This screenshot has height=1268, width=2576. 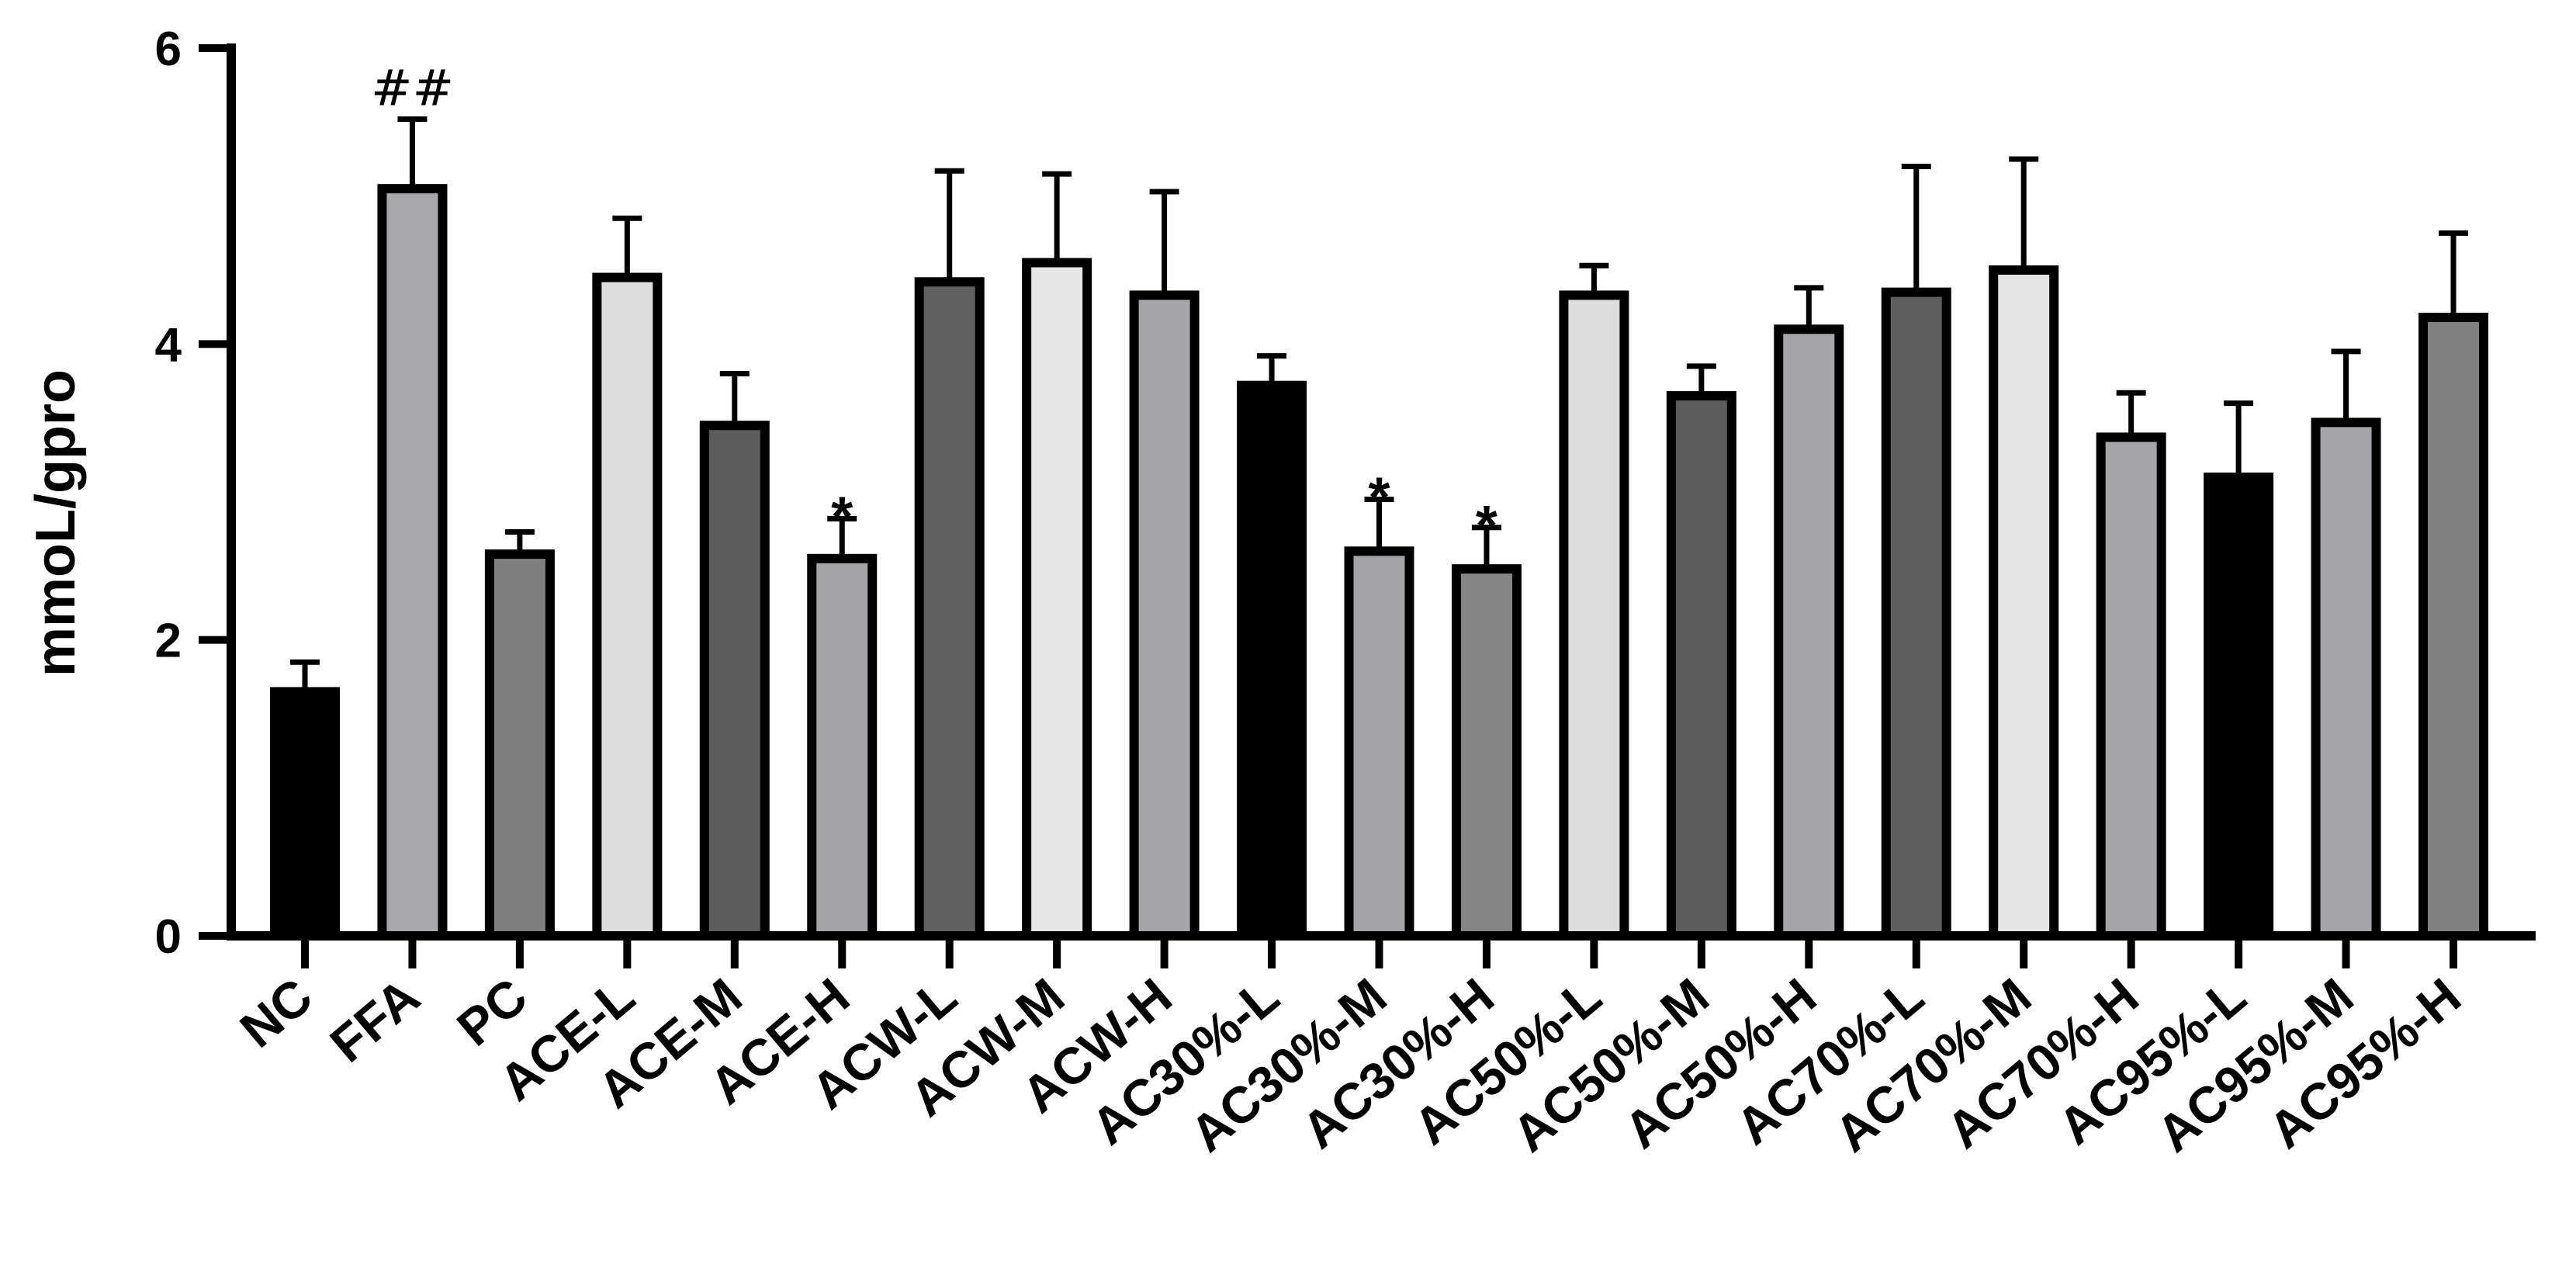 I want to click on x-tick-label-nc: NC, so click(x=276, y=1013).